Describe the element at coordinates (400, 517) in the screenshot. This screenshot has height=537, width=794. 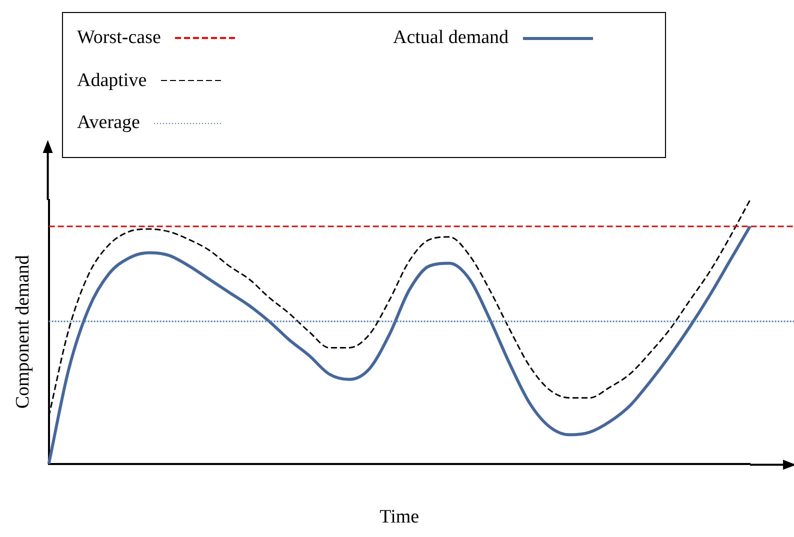
I see `x-axis-title: Time` at that location.